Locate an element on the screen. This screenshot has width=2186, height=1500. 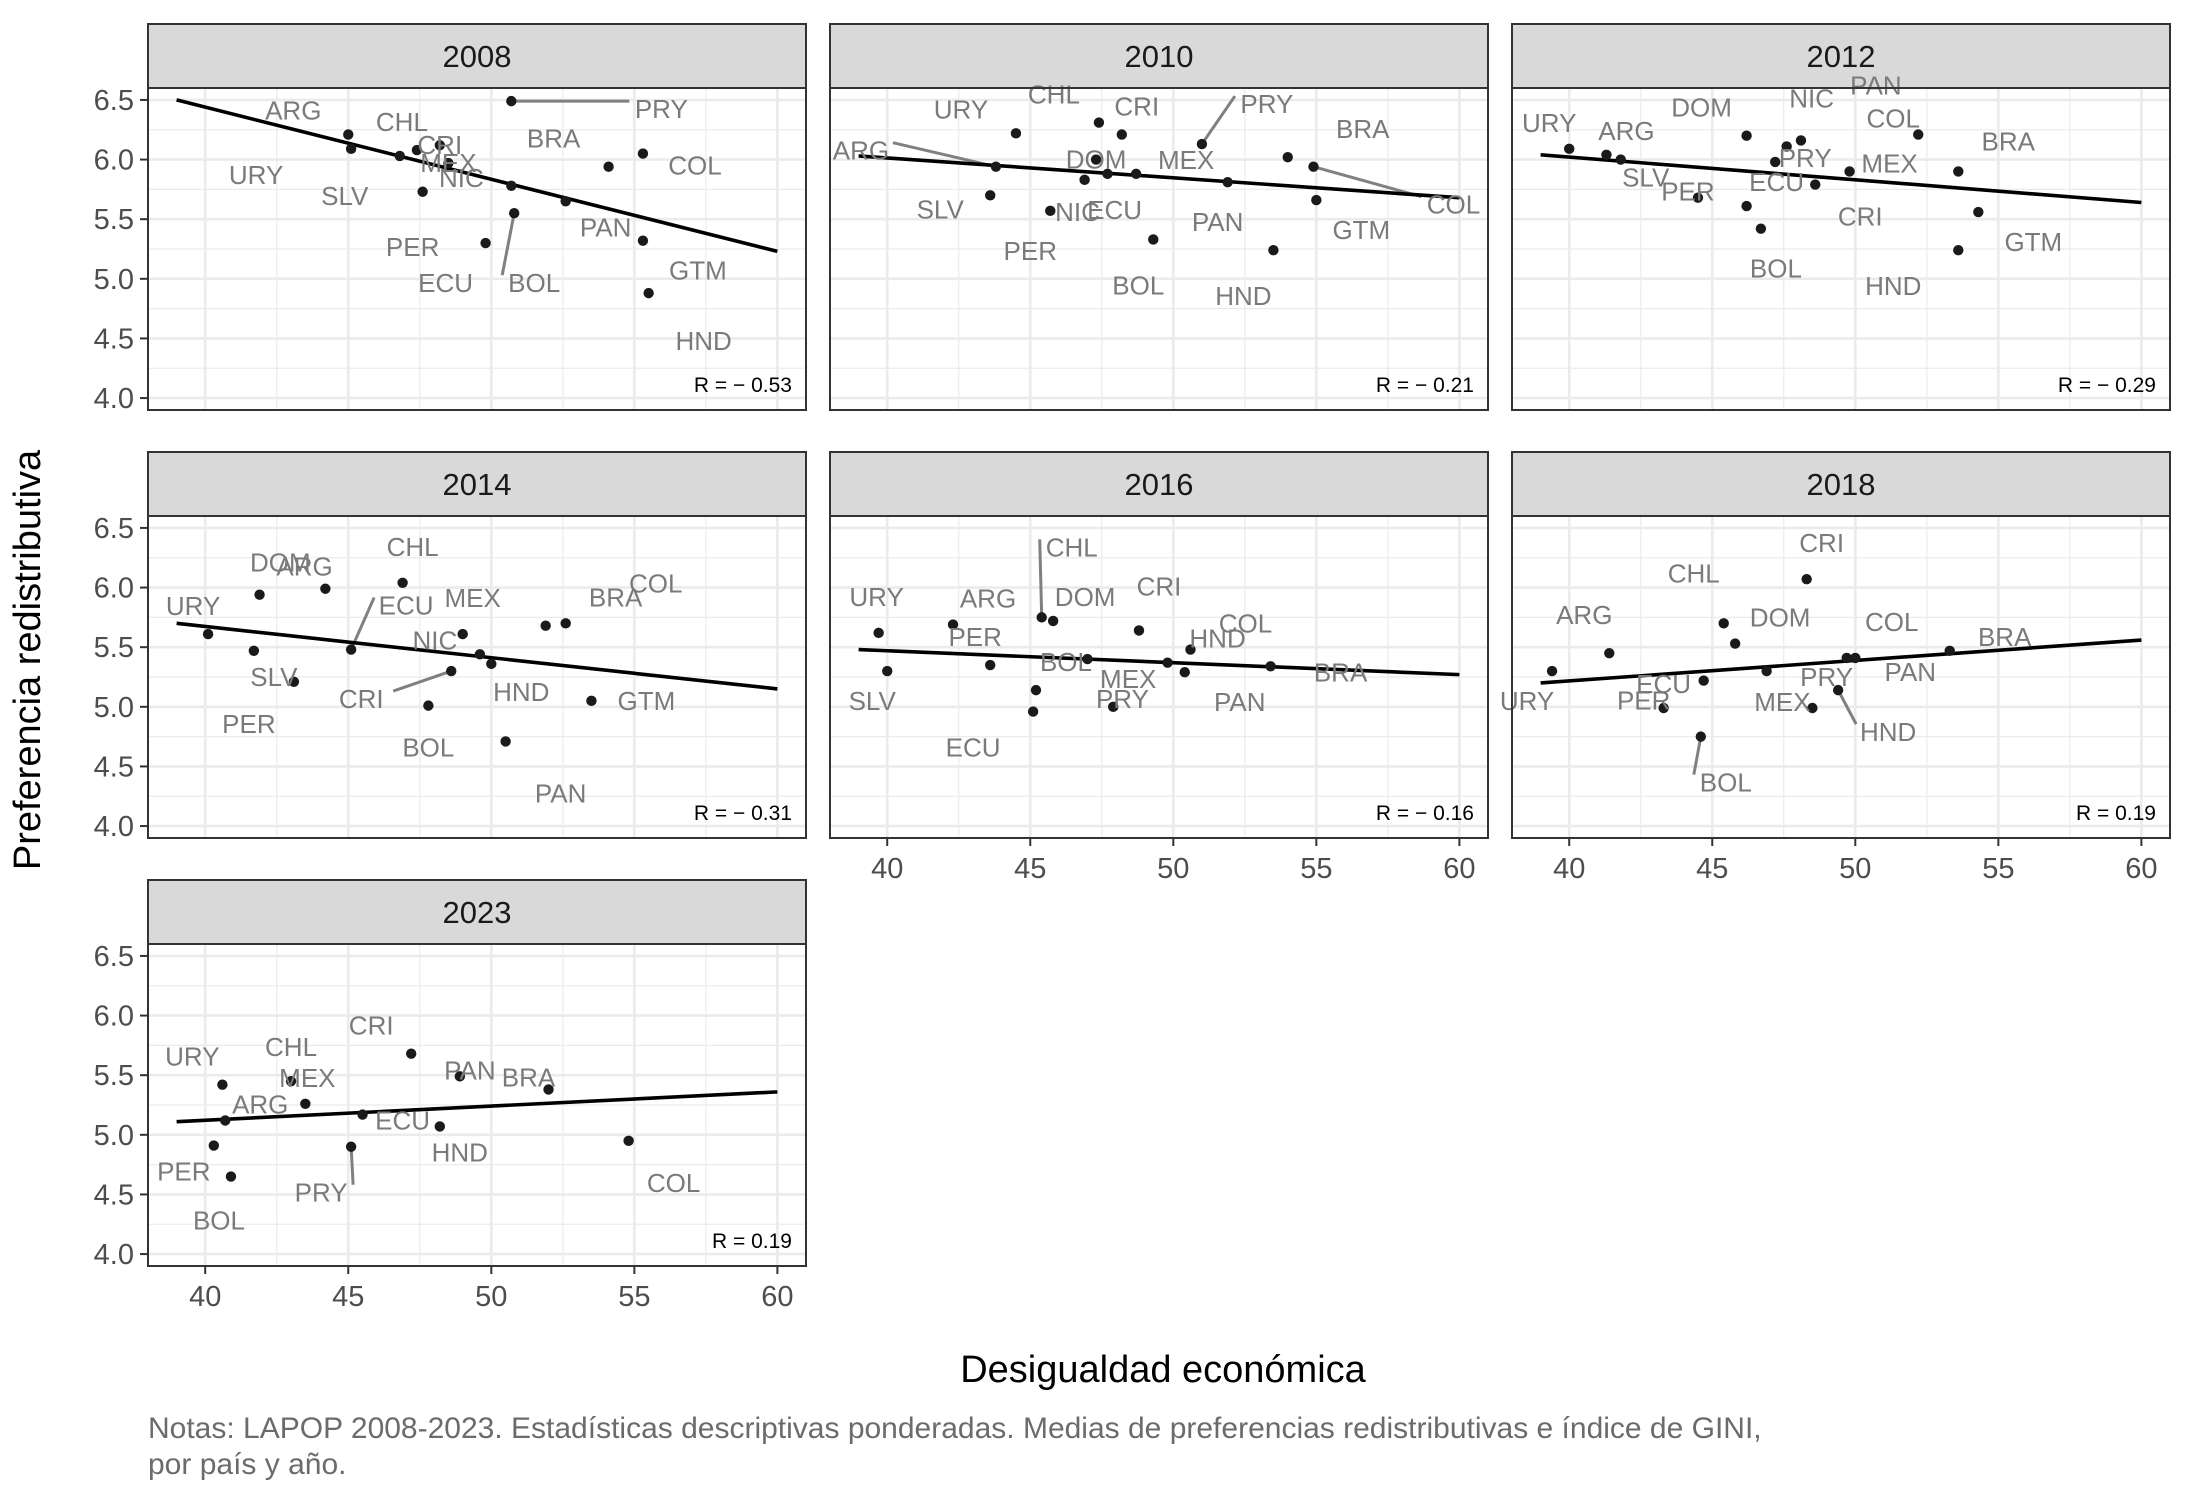
y-tick-label: 4.0 is located at coordinates (114, 1255).